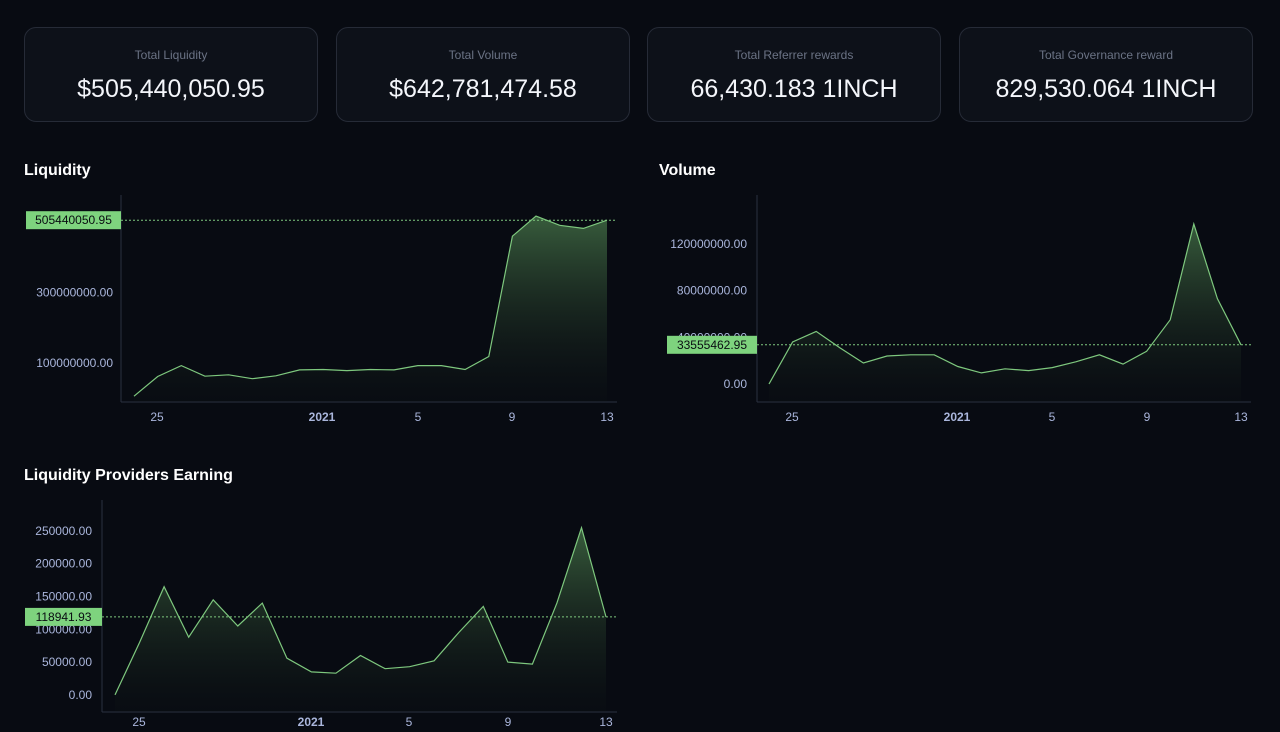 This screenshot has width=1280, height=732. I want to click on y-tick-label: 250000.00, so click(63, 531).